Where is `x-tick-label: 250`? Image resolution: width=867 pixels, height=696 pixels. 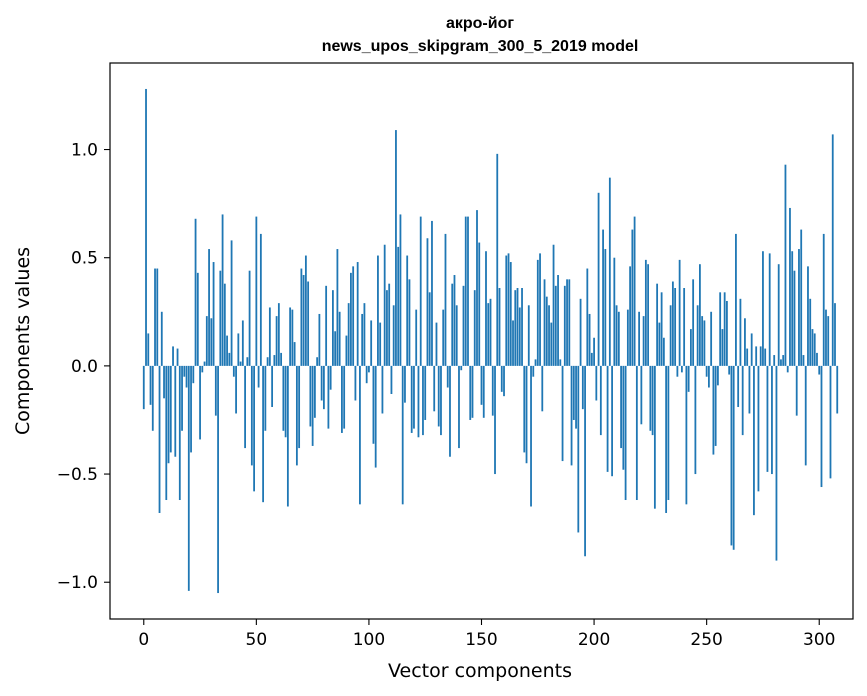 x-tick-label: 250 is located at coordinates (706, 640).